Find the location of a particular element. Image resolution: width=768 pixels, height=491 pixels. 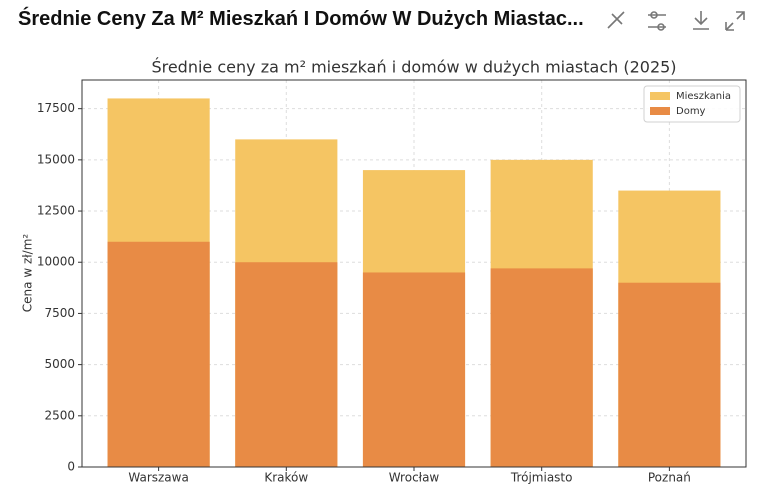

x-tick-label: Trójmiasto is located at coordinates (541, 478).